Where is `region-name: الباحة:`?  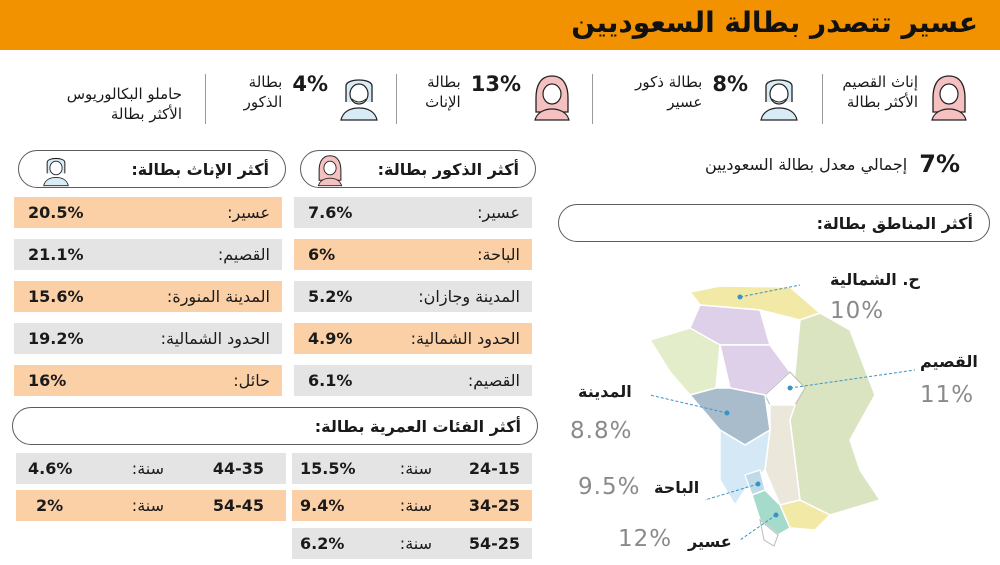 region-name: الباحة: is located at coordinates (498, 254).